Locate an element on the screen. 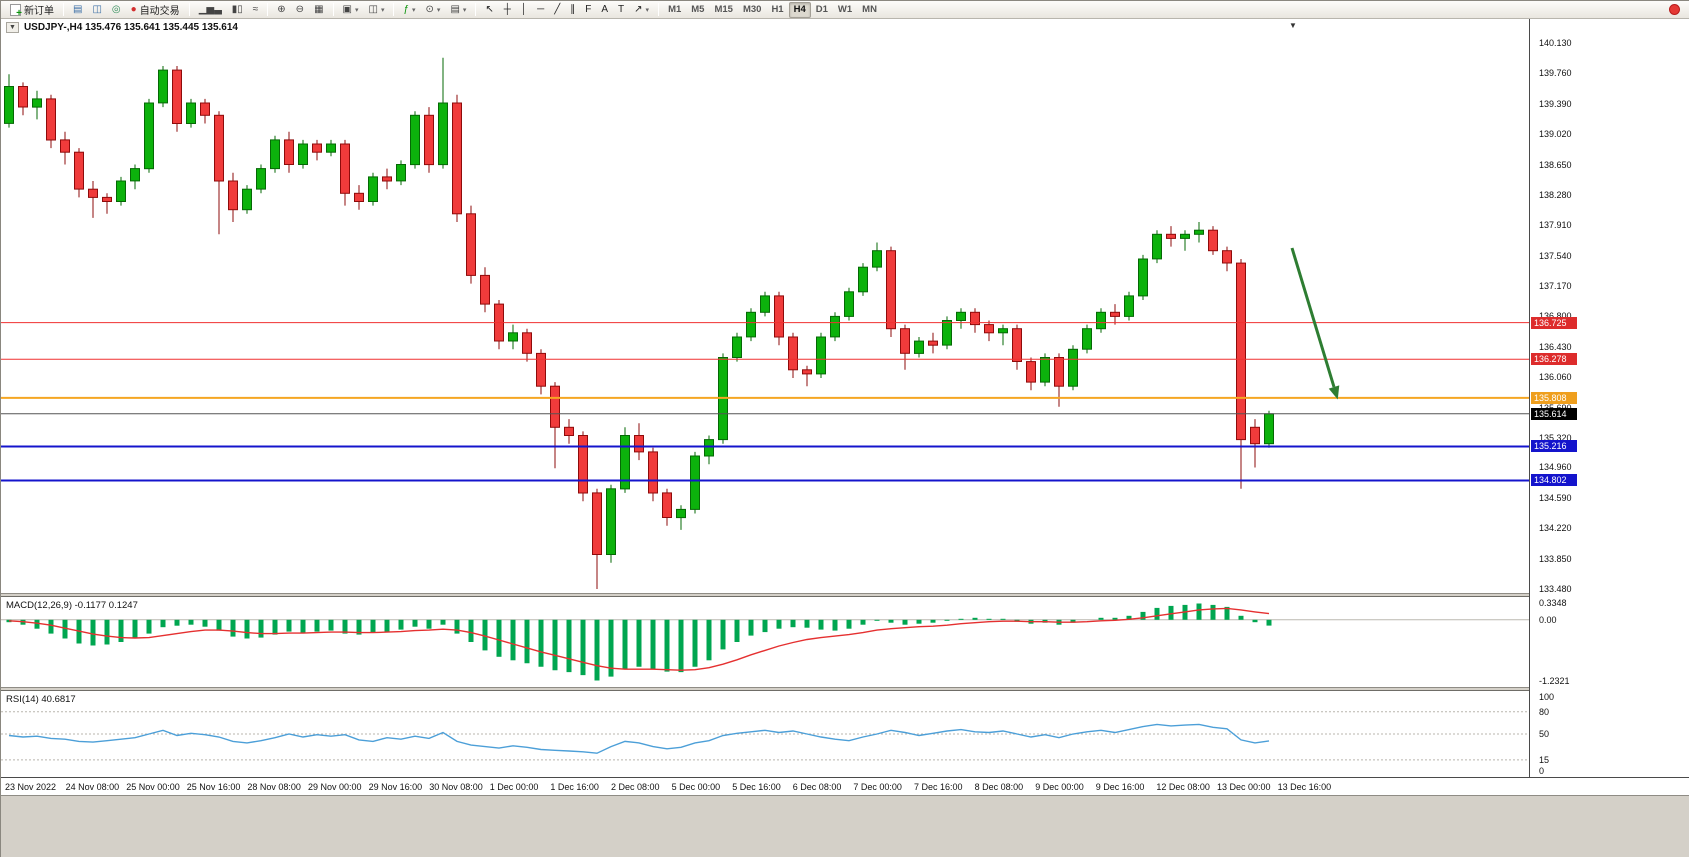  toolbar-separator is located at coordinates (394, 9).